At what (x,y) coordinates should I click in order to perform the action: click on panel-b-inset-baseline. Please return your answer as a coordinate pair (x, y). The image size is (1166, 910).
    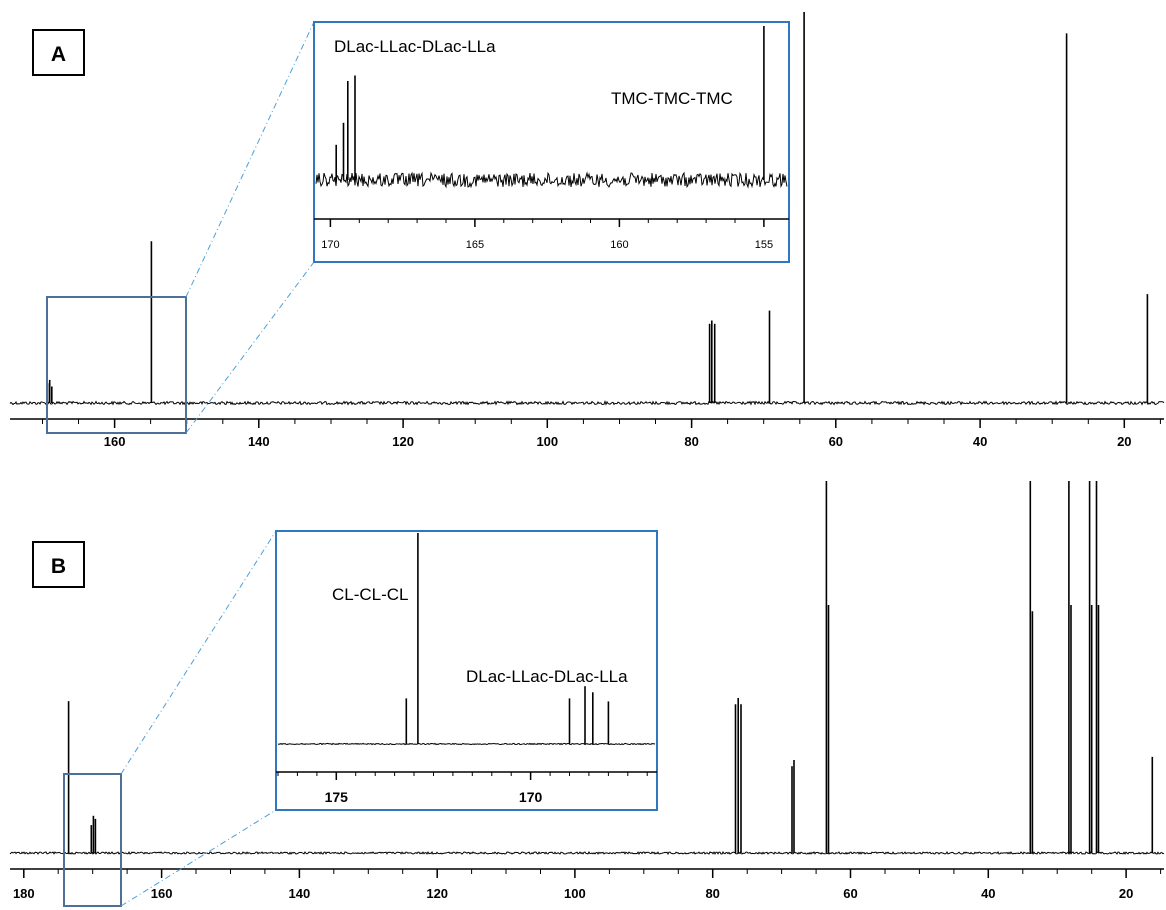
    Looking at the image, I should click on (466, 744).